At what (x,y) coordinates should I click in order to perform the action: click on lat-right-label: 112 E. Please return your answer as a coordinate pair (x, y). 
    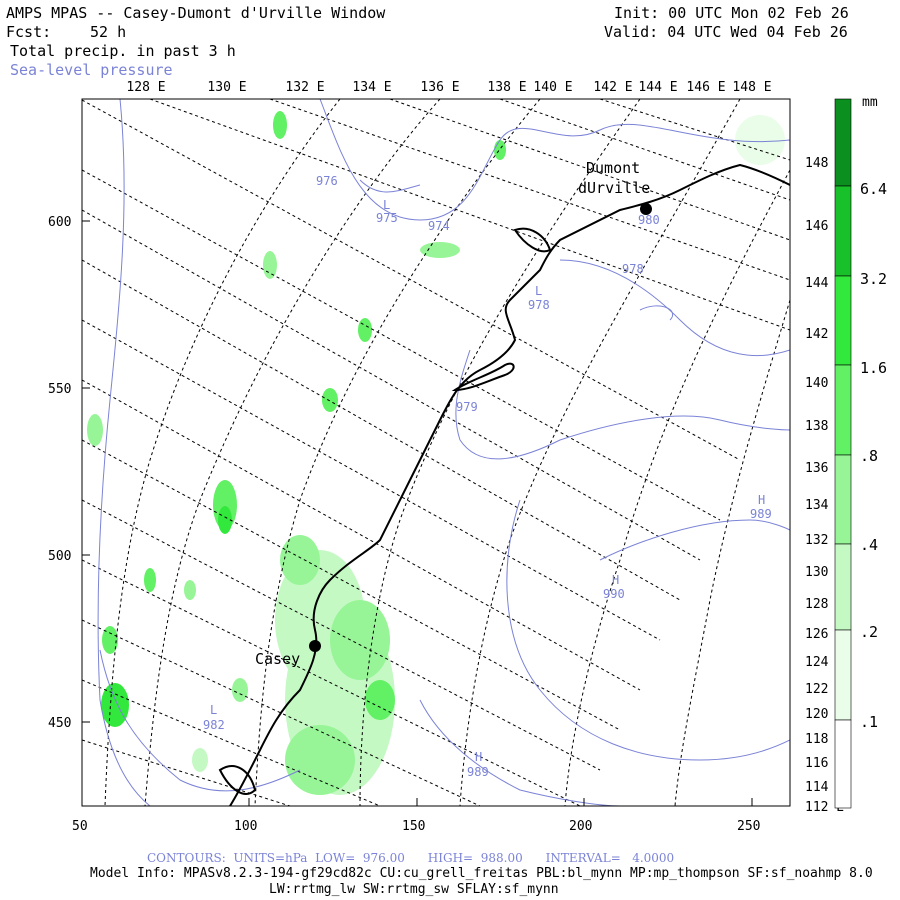
    Looking at the image, I should click on (824, 807).